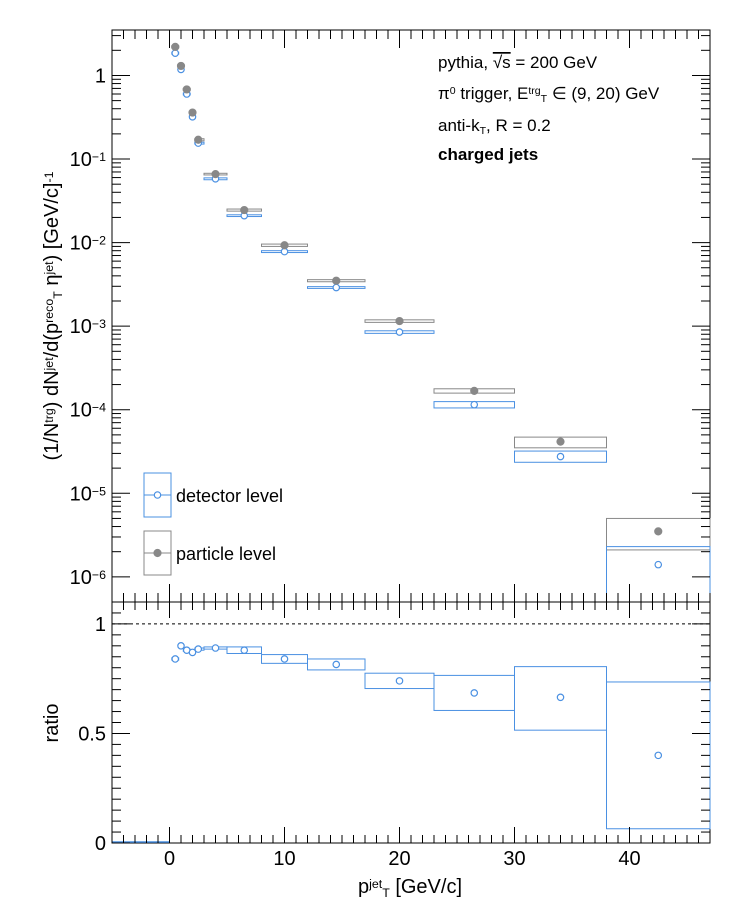  I want to click on x-tick-label: 20, so click(399, 859).